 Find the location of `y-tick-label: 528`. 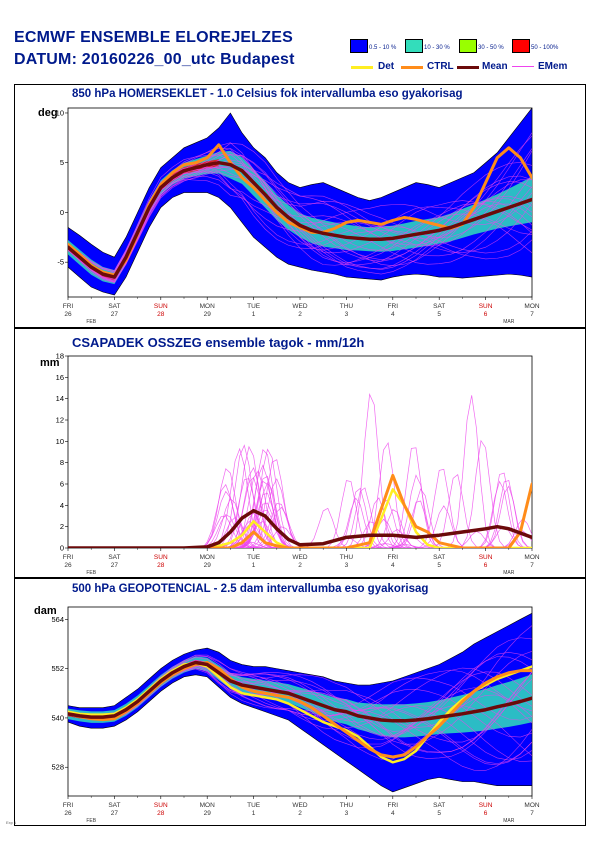

y-tick-label: 528 is located at coordinates (57, 767).